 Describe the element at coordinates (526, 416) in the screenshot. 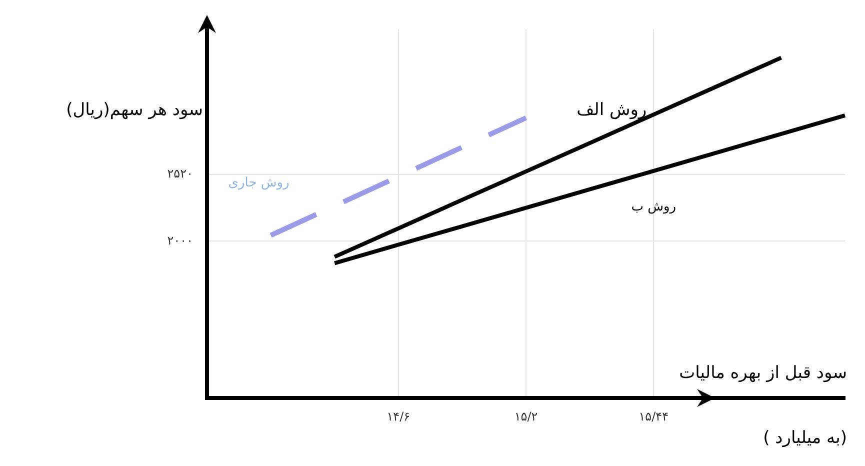

I see `x-tick-label: ۱۵/۲` at that location.